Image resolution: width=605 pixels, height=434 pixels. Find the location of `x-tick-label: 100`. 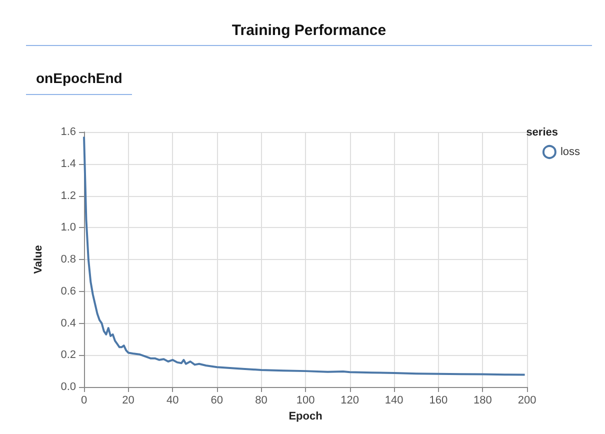

x-tick-label: 100 is located at coordinates (305, 400).